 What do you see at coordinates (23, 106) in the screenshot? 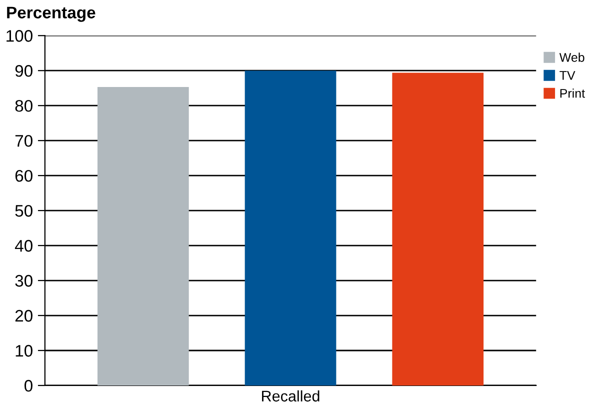
I see `y-tick-label: 80` at bounding box center [23, 106].